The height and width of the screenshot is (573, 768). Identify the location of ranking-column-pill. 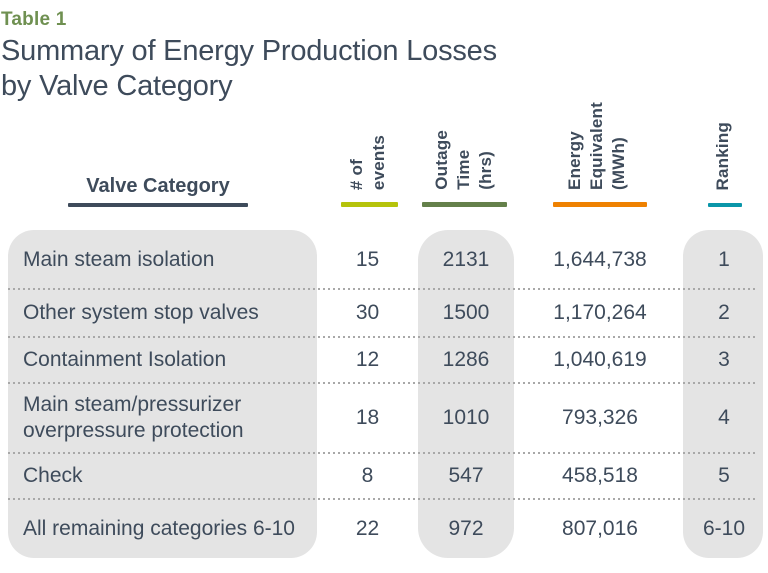
(723, 394).